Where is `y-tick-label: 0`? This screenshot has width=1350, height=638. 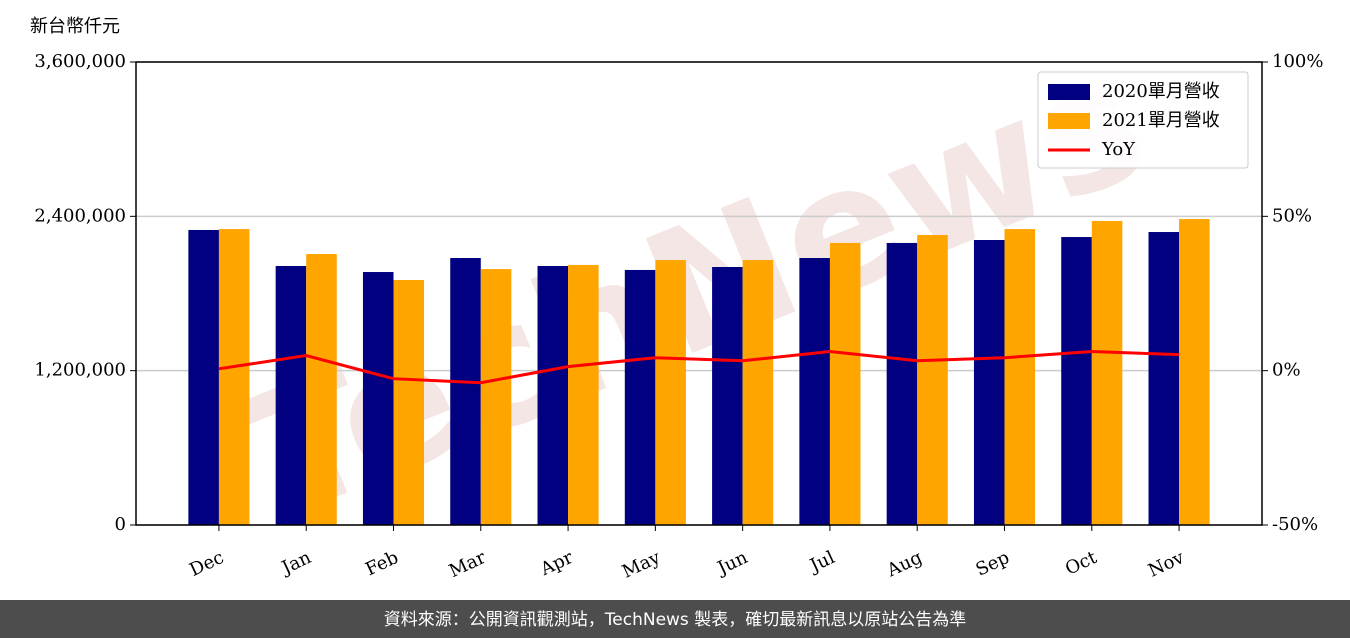 y-tick-label: 0 is located at coordinates (120, 524).